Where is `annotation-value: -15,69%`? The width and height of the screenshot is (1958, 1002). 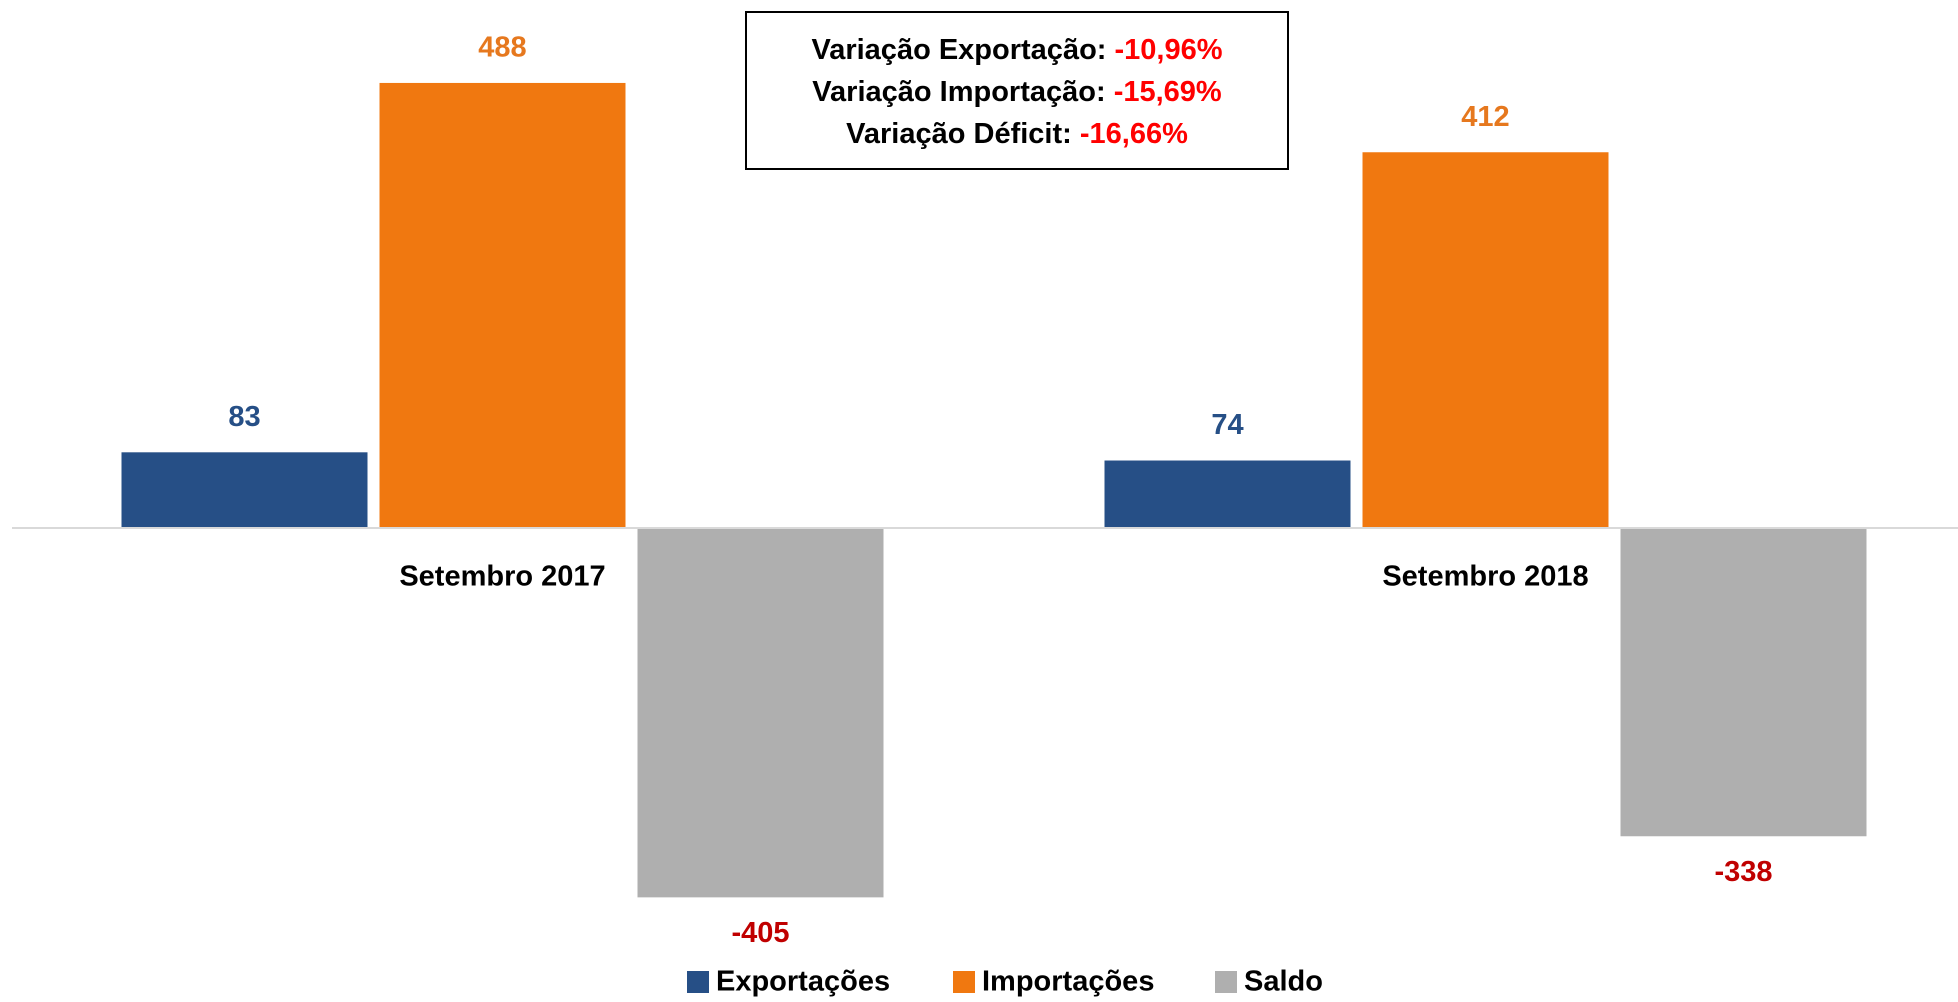 annotation-value: -15,69% is located at coordinates (1168, 92).